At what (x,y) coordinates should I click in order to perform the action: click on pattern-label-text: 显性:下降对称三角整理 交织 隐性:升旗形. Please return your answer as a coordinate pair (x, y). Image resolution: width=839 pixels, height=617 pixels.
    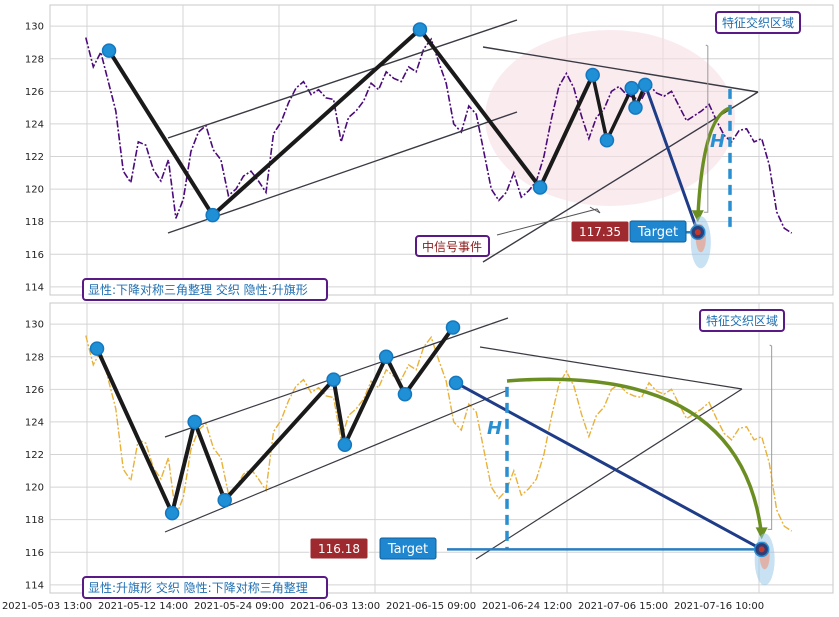
    Looking at the image, I should click on (198, 289).